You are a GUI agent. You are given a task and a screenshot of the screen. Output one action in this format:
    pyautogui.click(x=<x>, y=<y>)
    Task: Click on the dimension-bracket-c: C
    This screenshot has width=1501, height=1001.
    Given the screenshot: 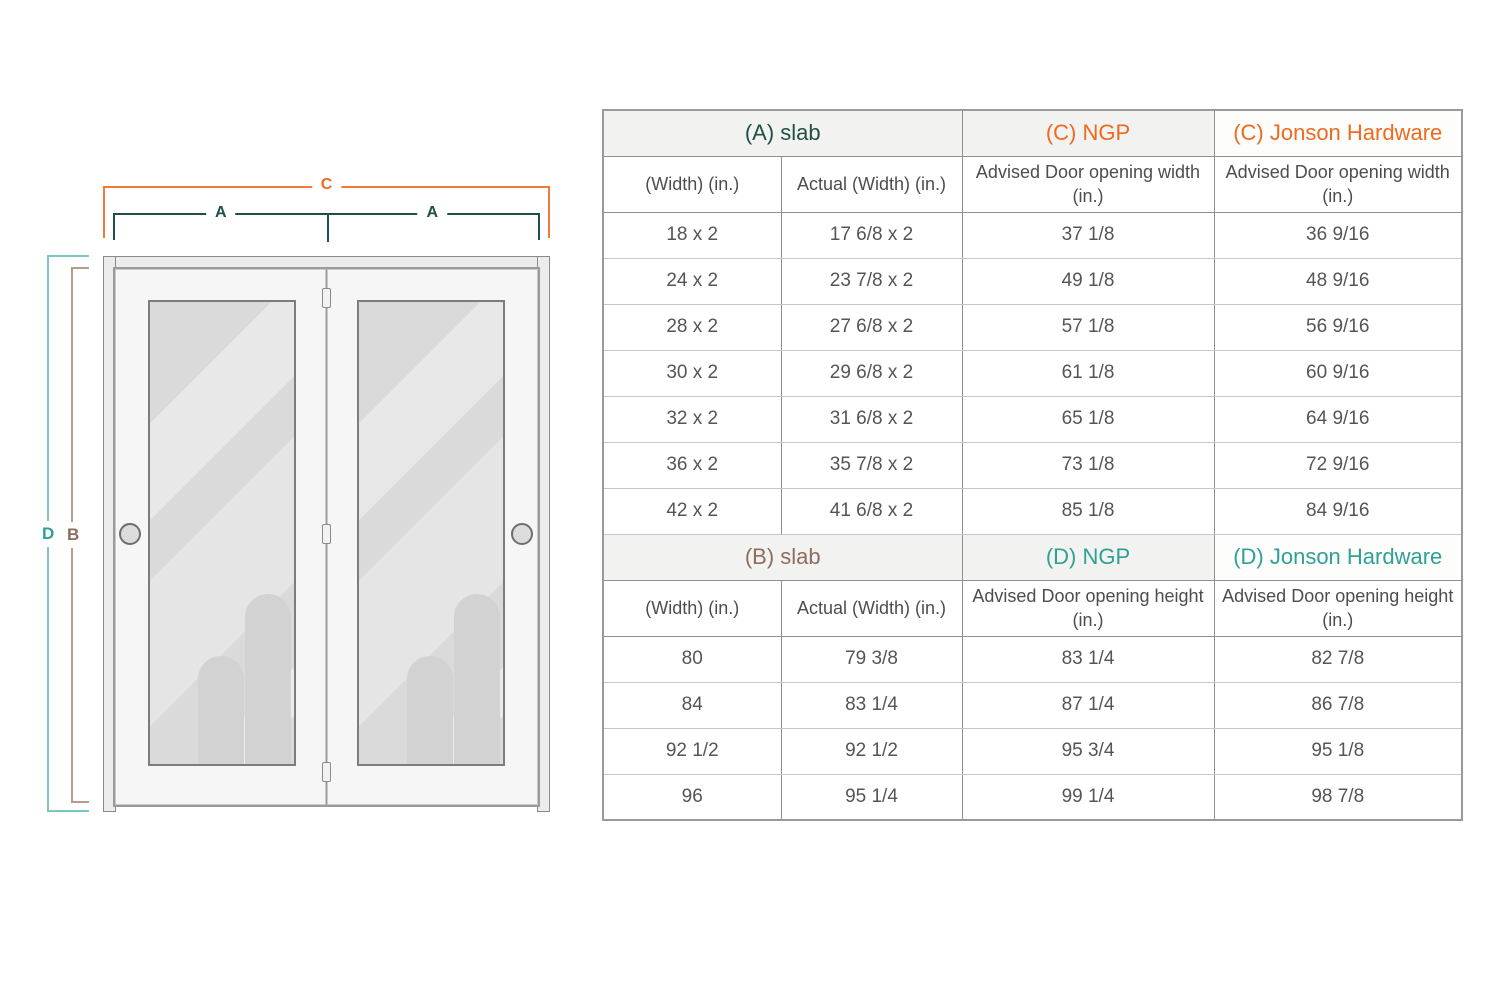 What is the action you would take?
    pyautogui.click(x=326, y=207)
    